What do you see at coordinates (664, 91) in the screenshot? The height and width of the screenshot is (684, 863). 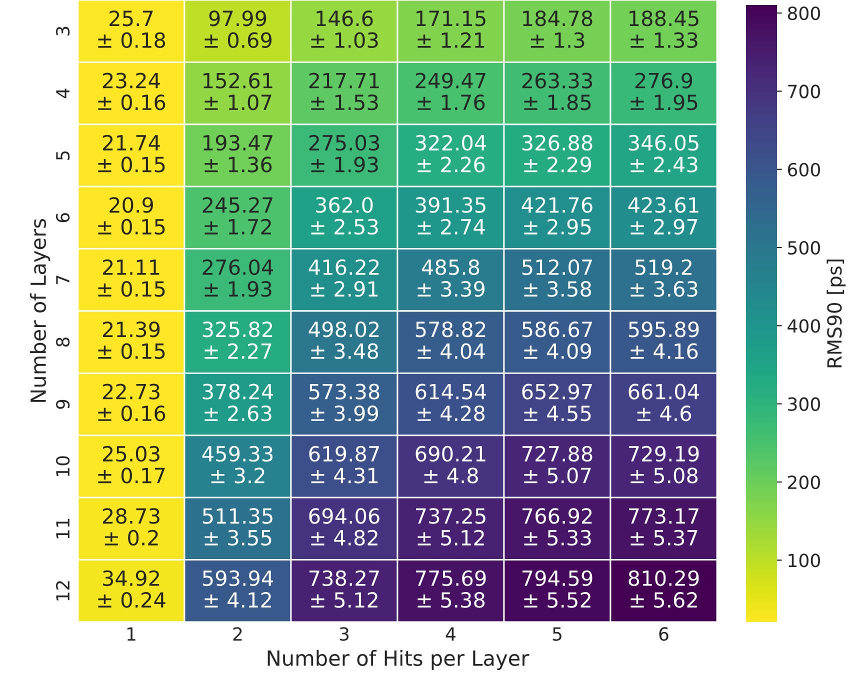 I see `data-label: 276.9 ± 1.95` at bounding box center [664, 91].